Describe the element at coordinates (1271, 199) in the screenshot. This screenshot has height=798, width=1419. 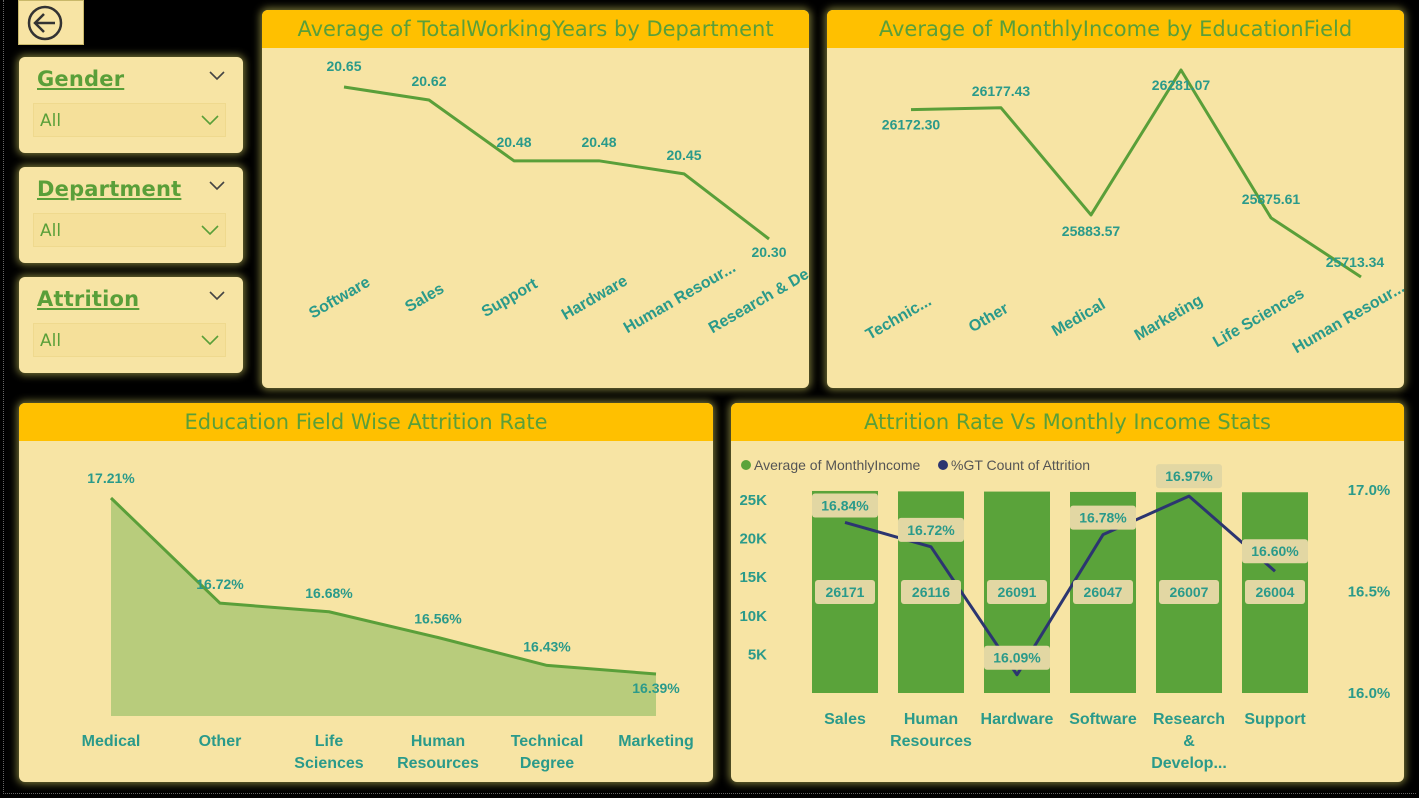
I see `data-label: 25875.61` at that location.